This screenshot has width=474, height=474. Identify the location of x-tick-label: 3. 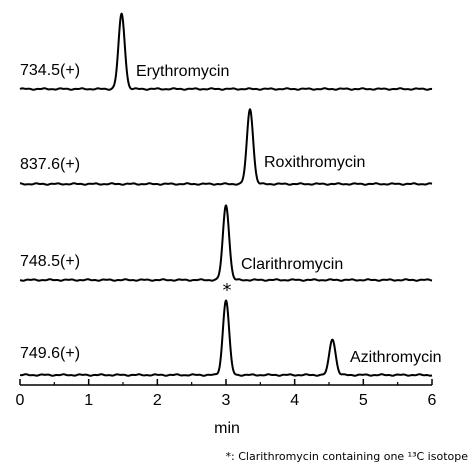
(226, 400).